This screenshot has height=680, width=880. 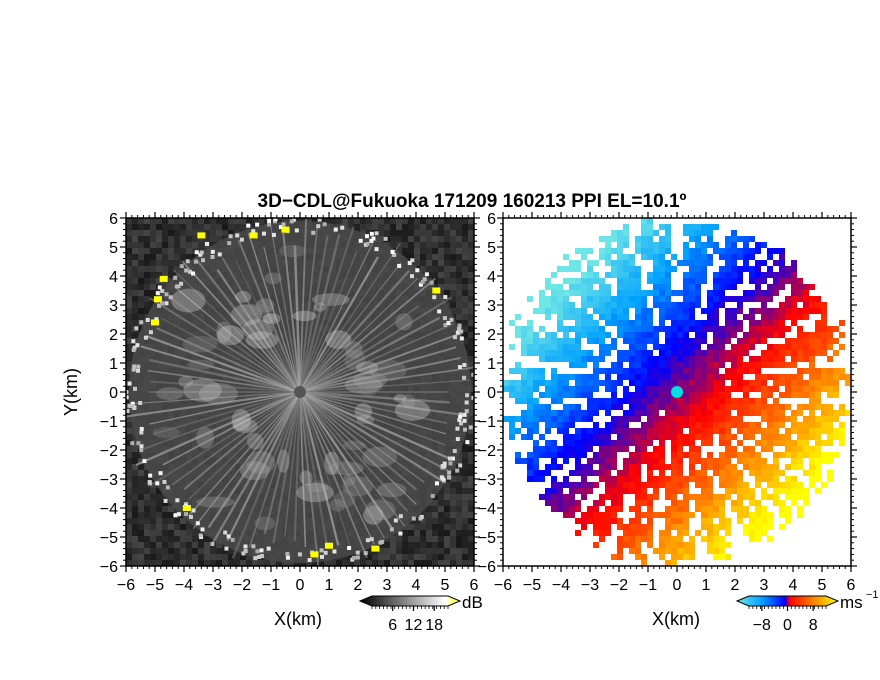 What do you see at coordinates (109, 451) in the screenshot?
I see `y-tick-label: −2` at bounding box center [109, 451].